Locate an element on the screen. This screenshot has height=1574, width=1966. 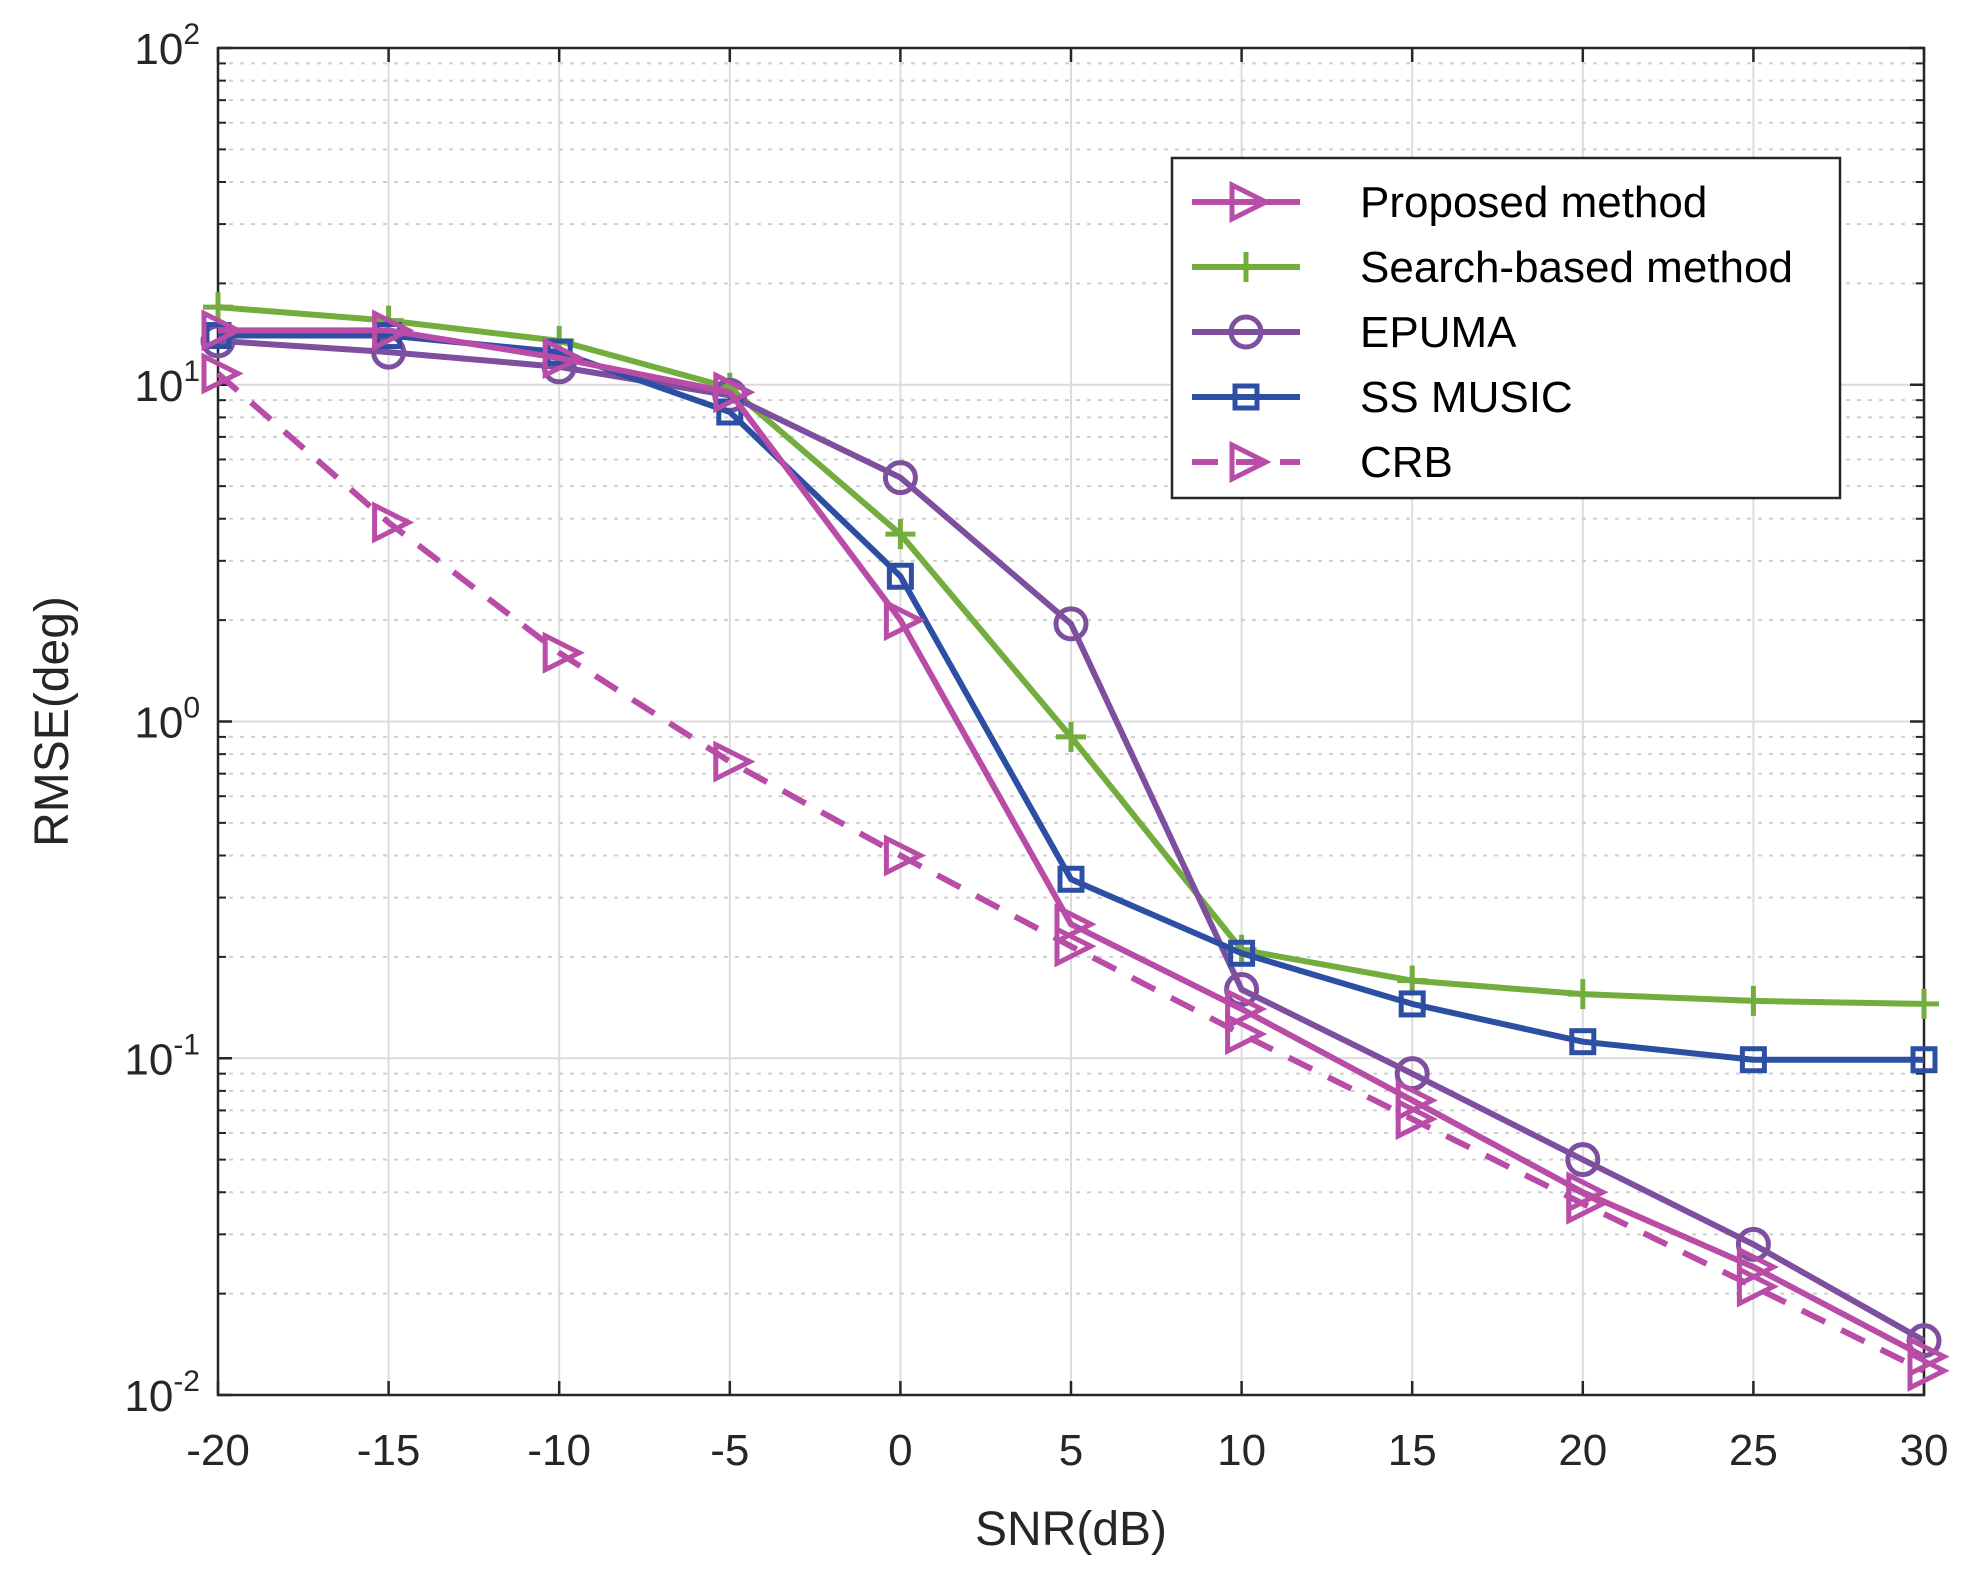
legend-label: SS MUSIC is located at coordinates (1466, 397).